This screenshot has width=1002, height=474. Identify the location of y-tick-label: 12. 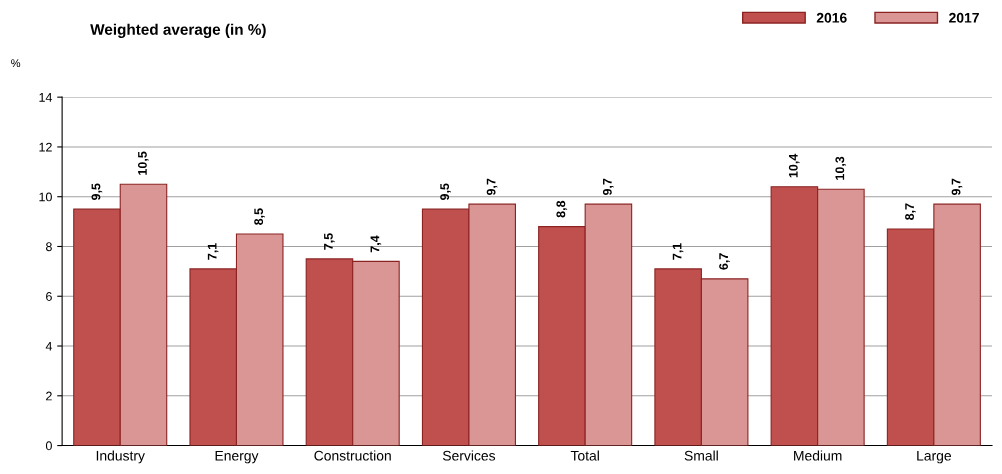
(45, 147).